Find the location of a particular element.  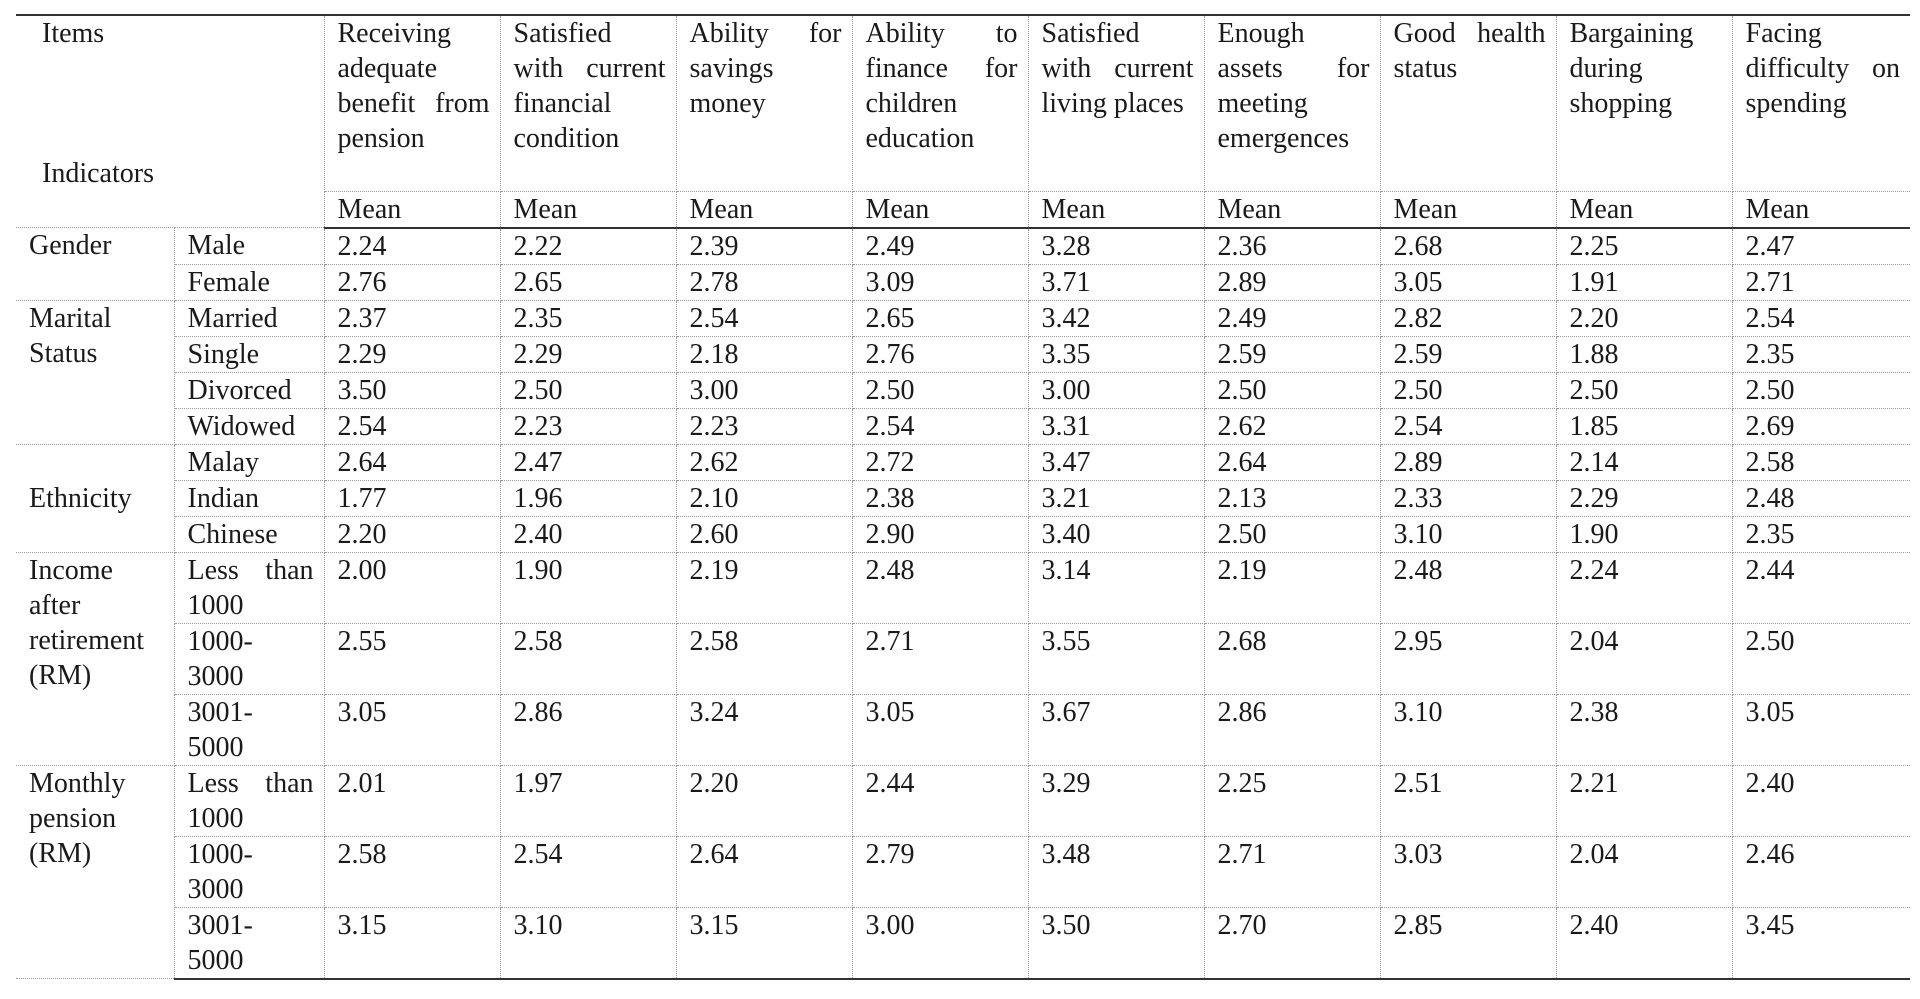

mean-value-cell: 3.03 is located at coordinates (1468, 871).